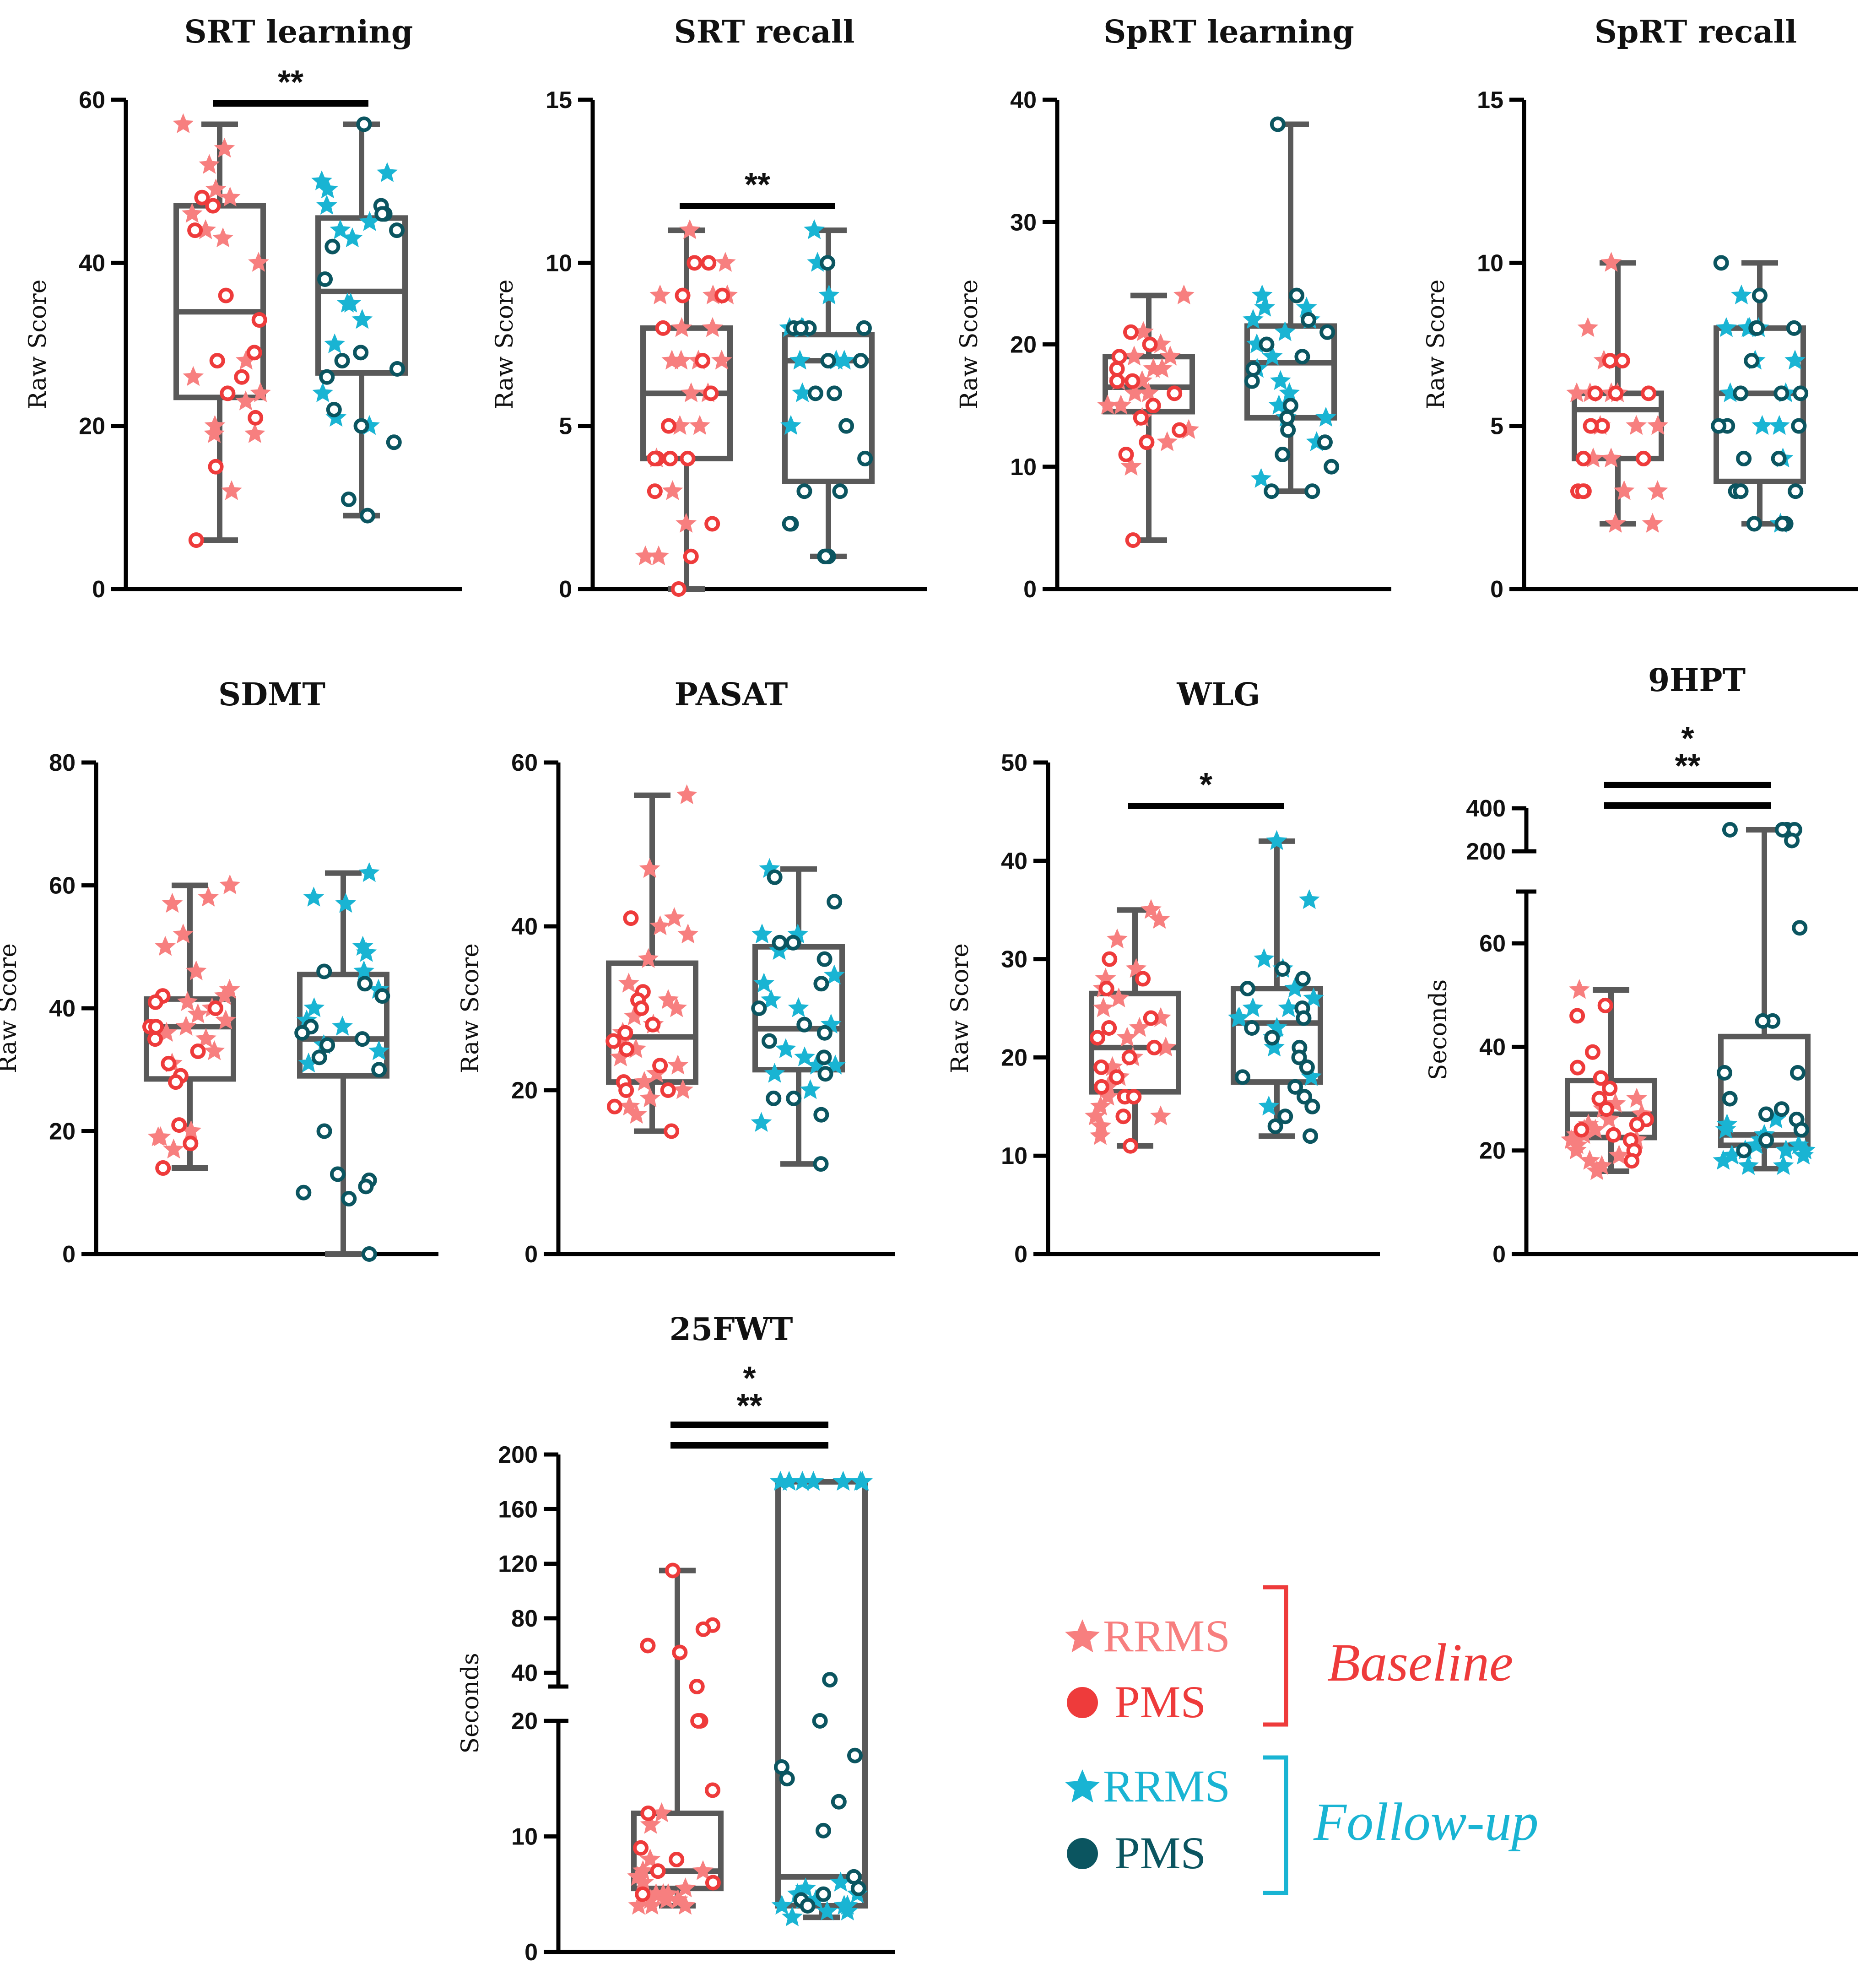 Image resolution: width=1876 pixels, height=1979 pixels. Describe the element at coordinates (63, 886) in the screenshot. I see `y-tick-label: 60` at that location.